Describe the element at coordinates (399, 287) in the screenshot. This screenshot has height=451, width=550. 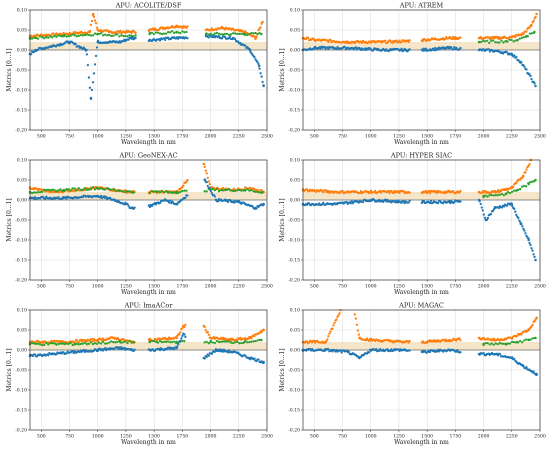
I see `x-tick-label: 1250` at that location.